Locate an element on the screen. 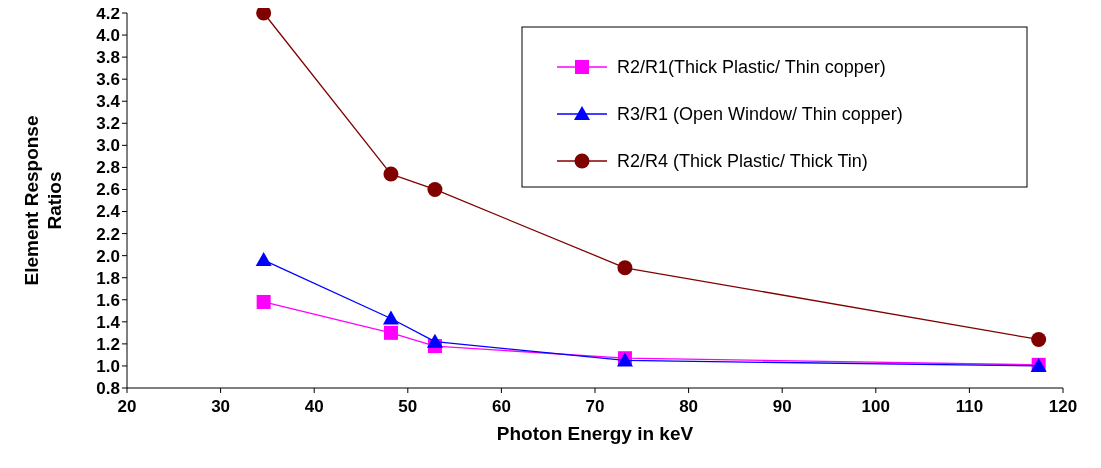 This screenshot has height=468, width=1101. y-tick-label: 3.0 is located at coordinates (108, 146).